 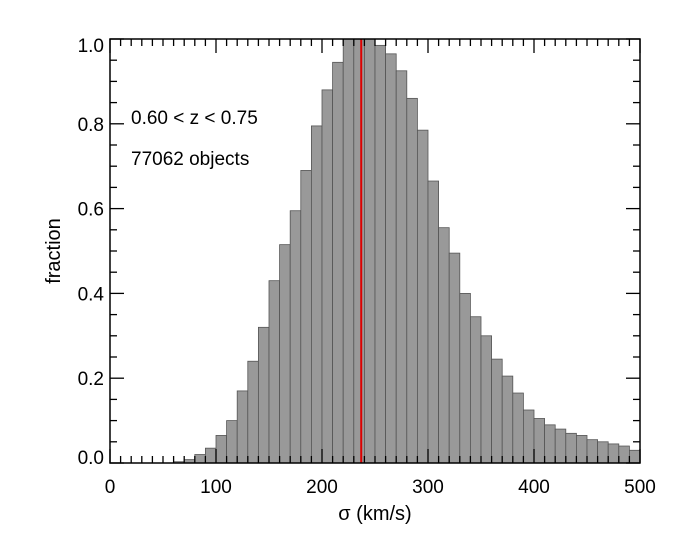 I want to click on y-tick-label: 0.4, so click(x=91, y=294).